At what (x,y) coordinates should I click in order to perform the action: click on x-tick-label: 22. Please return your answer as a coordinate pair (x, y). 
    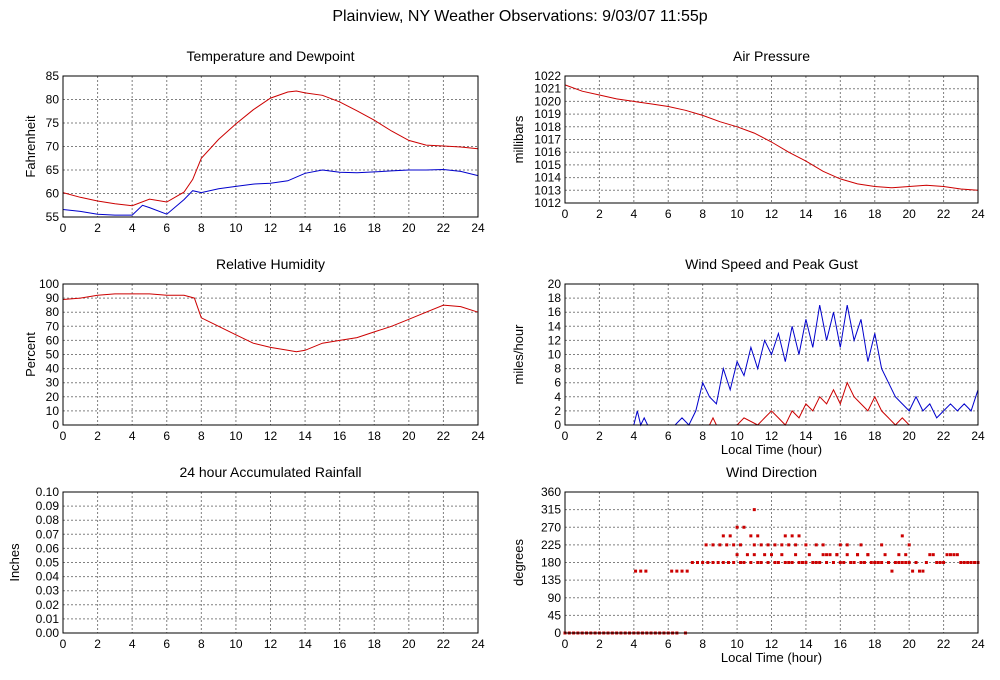
    Looking at the image, I should click on (944, 436).